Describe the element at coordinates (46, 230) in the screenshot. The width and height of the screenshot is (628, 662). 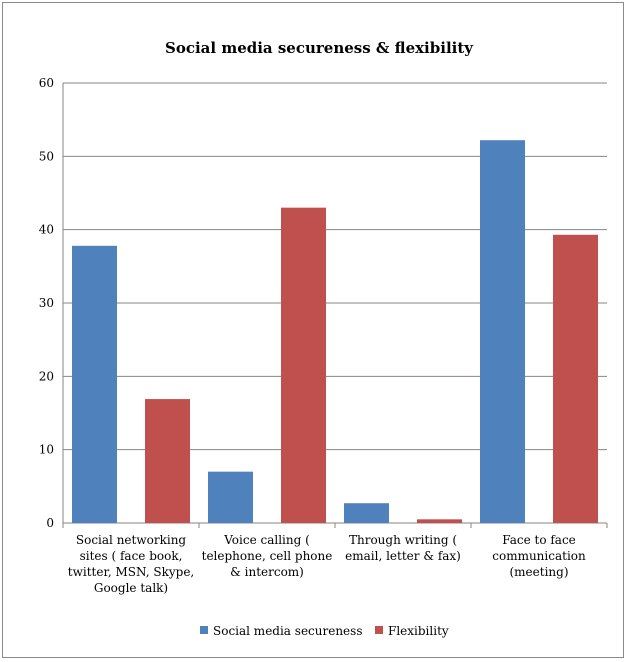
I see `y-tick-label: 40` at that location.